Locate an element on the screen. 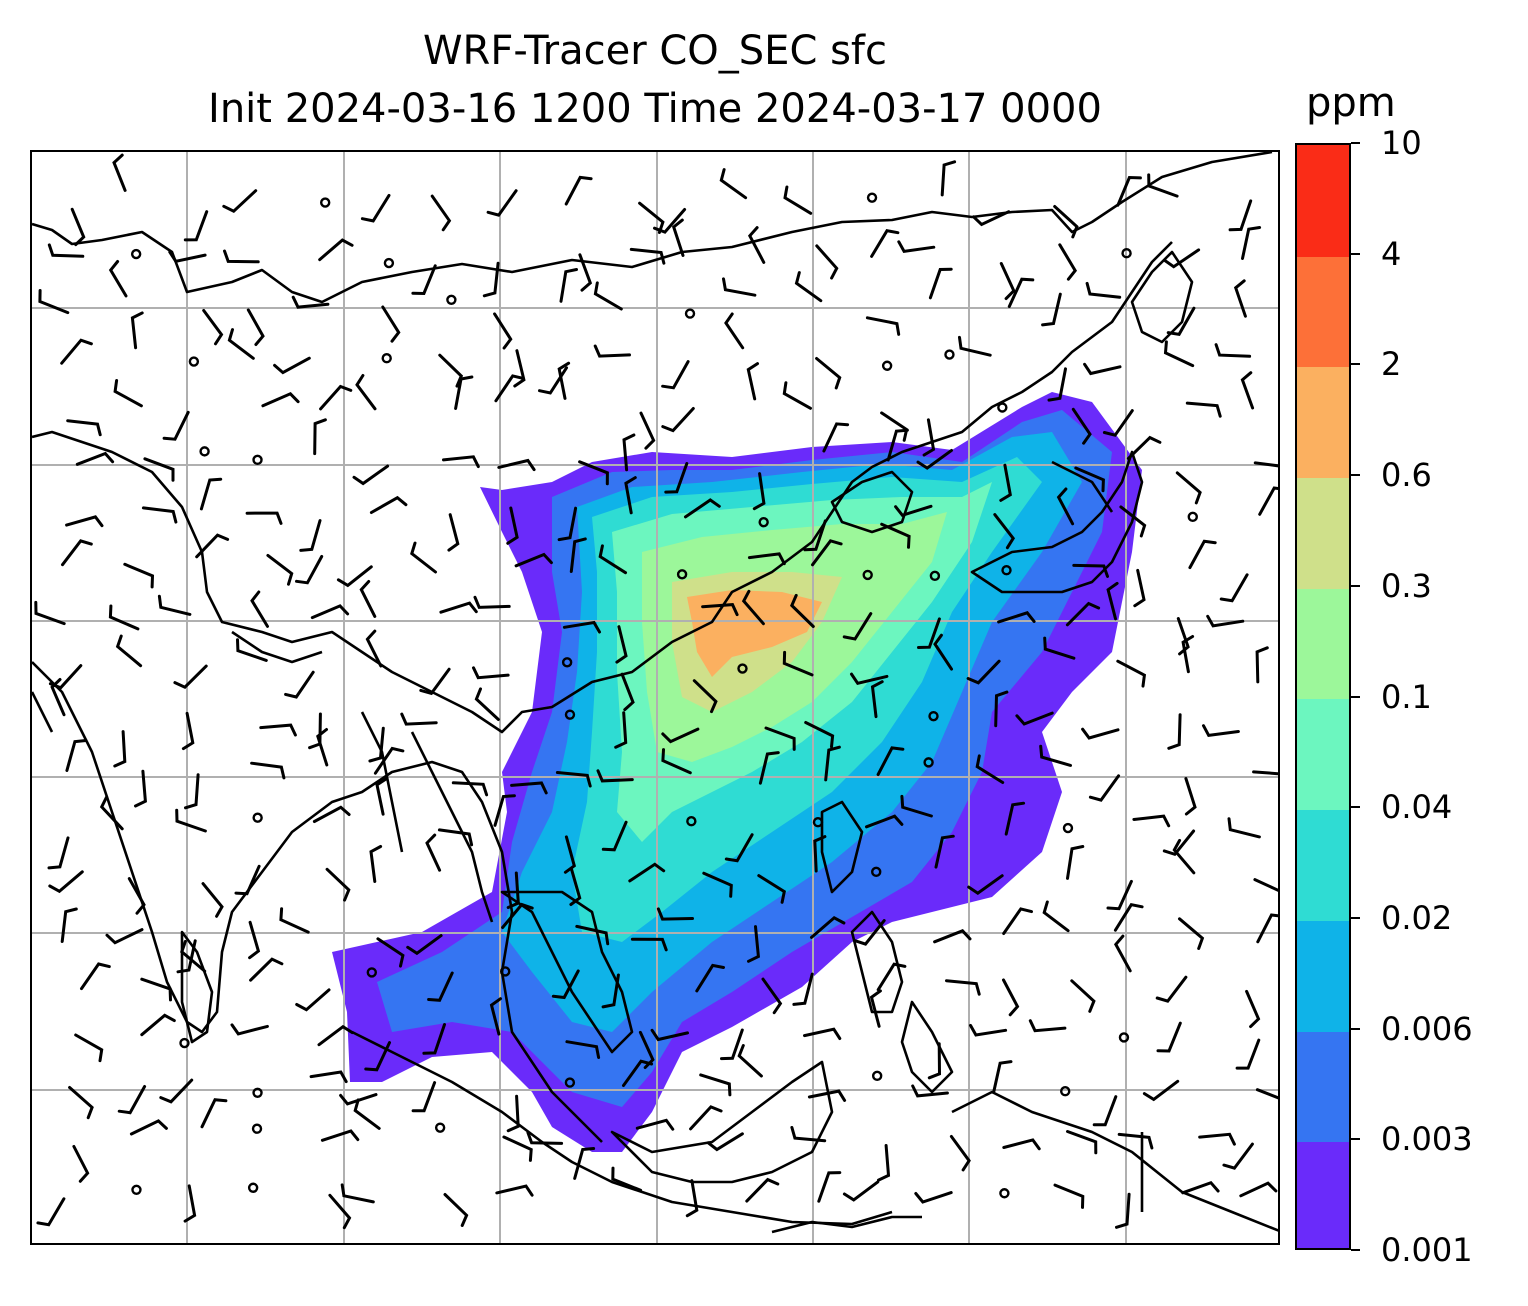  colorbar-segment is located at coordinates (1323, 643).